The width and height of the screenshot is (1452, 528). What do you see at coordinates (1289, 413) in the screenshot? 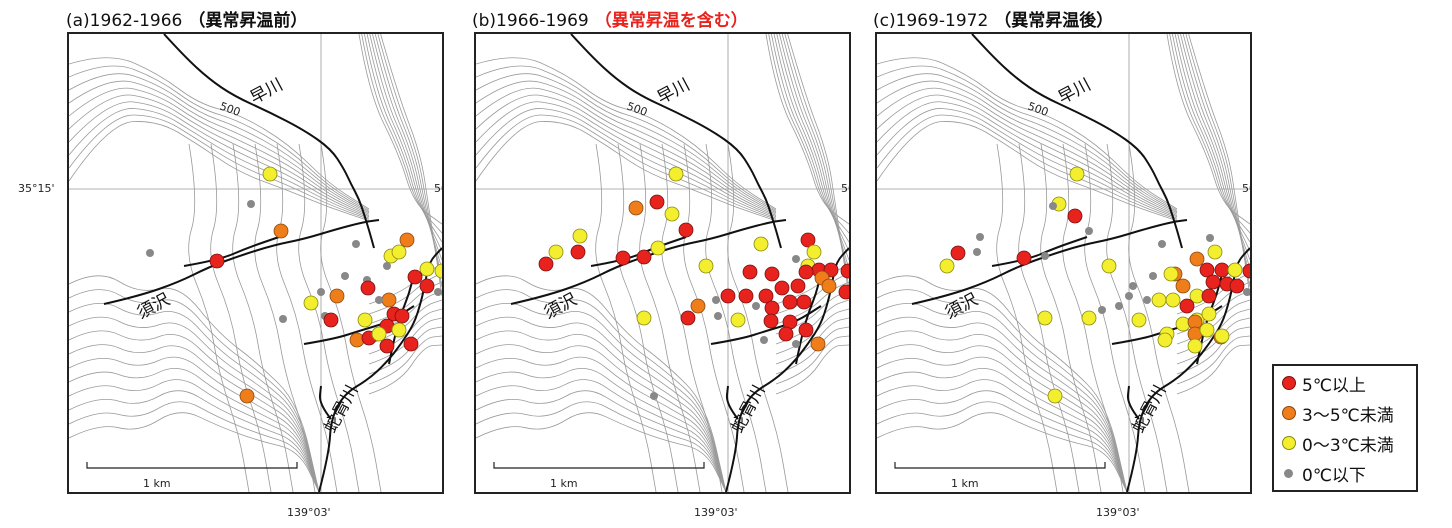
I see `legend-swatch-orange` at bounding box center [1289, 413].